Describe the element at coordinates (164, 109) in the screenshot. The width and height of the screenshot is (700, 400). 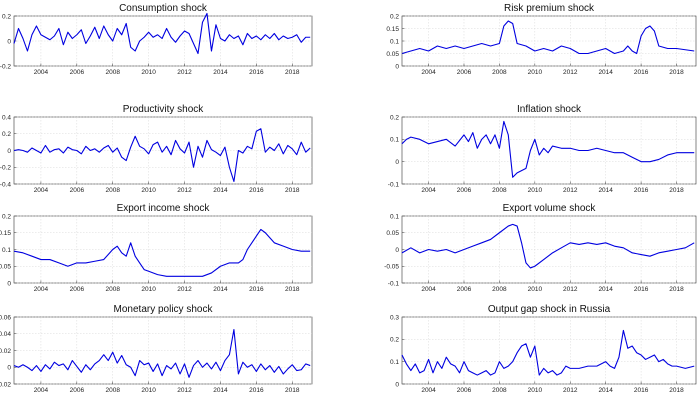
I see `chart-title: Productivity shock` at that location.